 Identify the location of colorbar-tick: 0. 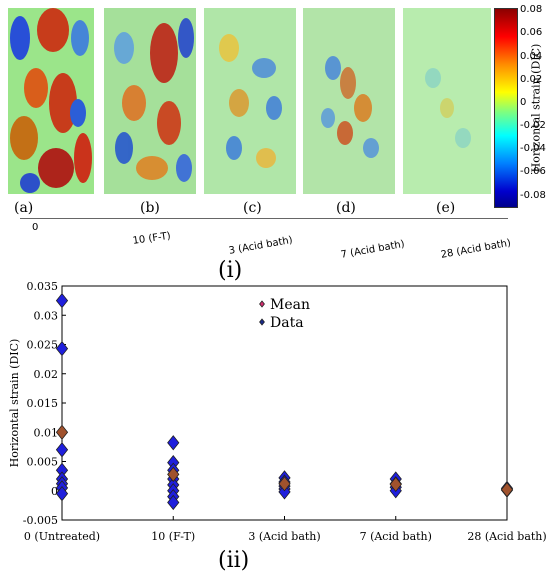
(523, 102).